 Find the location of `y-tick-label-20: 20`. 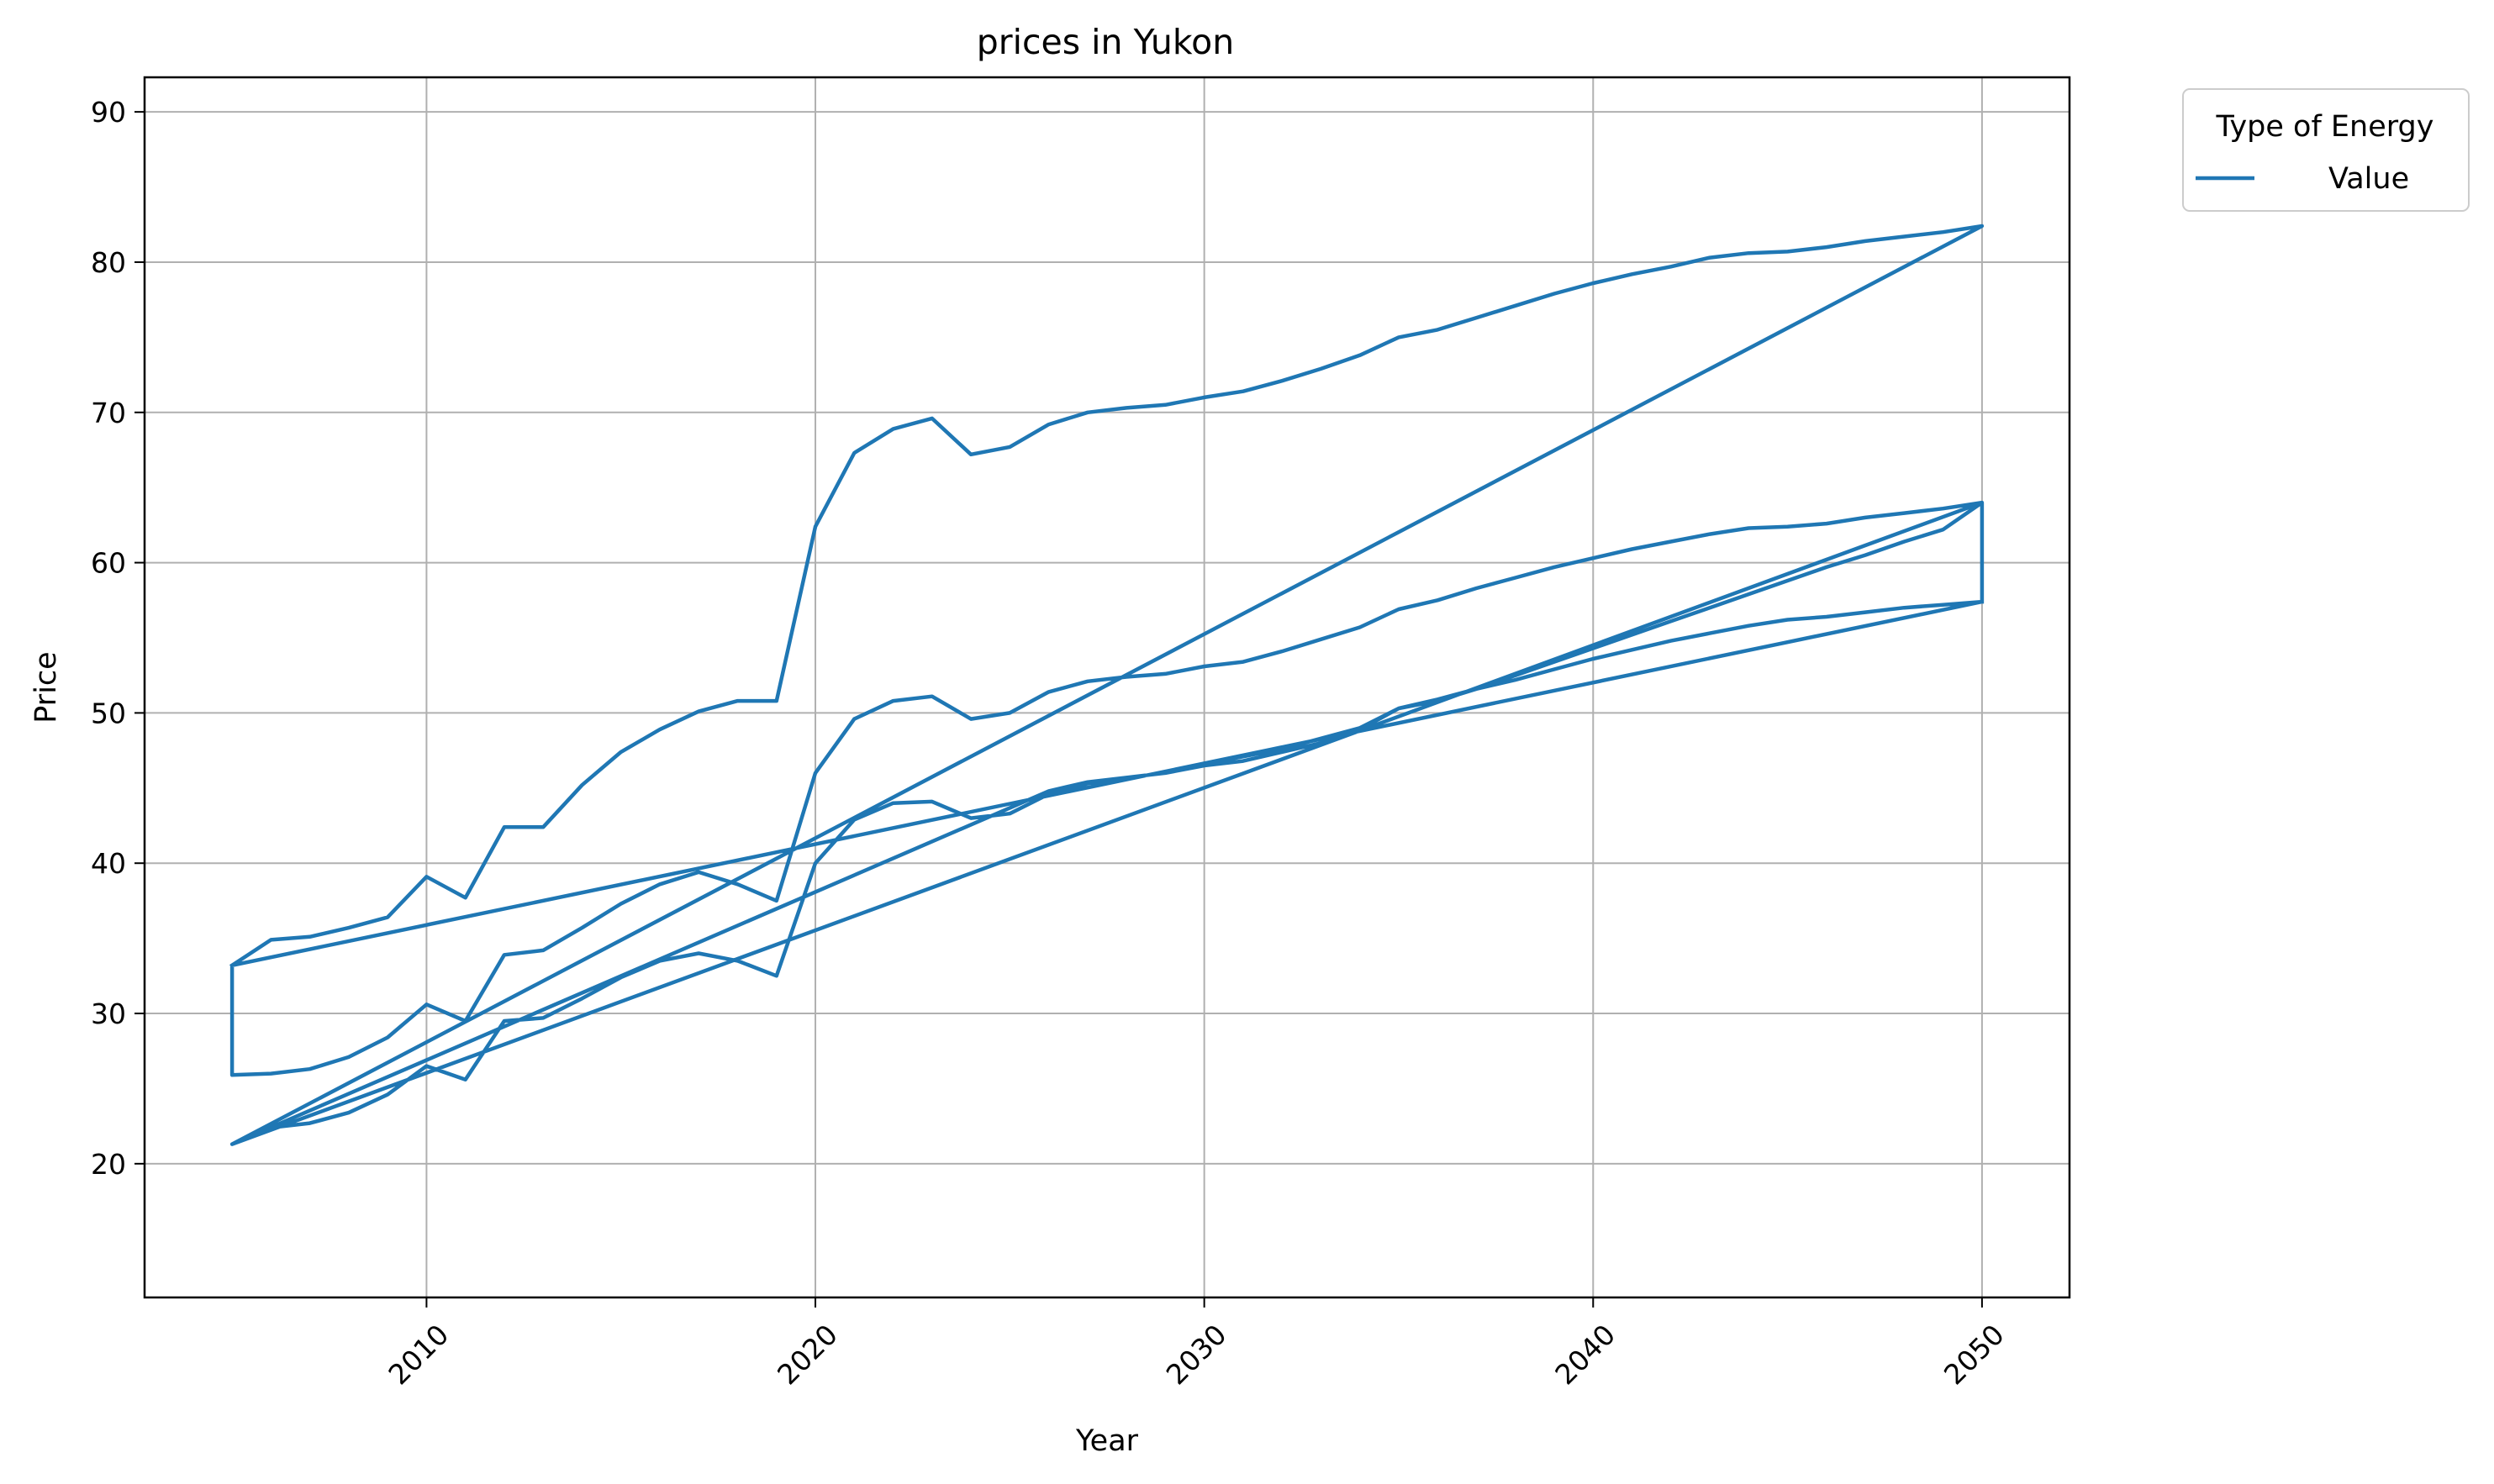

y-tick-label-20: 20 is located at coordinates (109, 1164).